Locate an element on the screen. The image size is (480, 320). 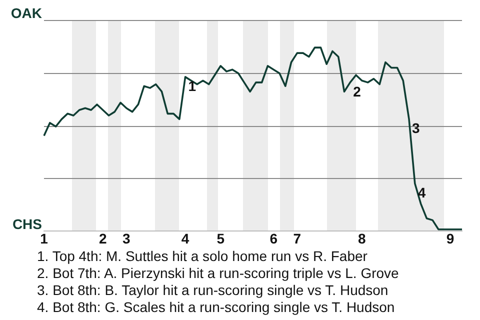
text: 2. Bot 7th: A. Pierzynski hit a run-scoring triple vs L. Grove is located at coordinates (218, 273).